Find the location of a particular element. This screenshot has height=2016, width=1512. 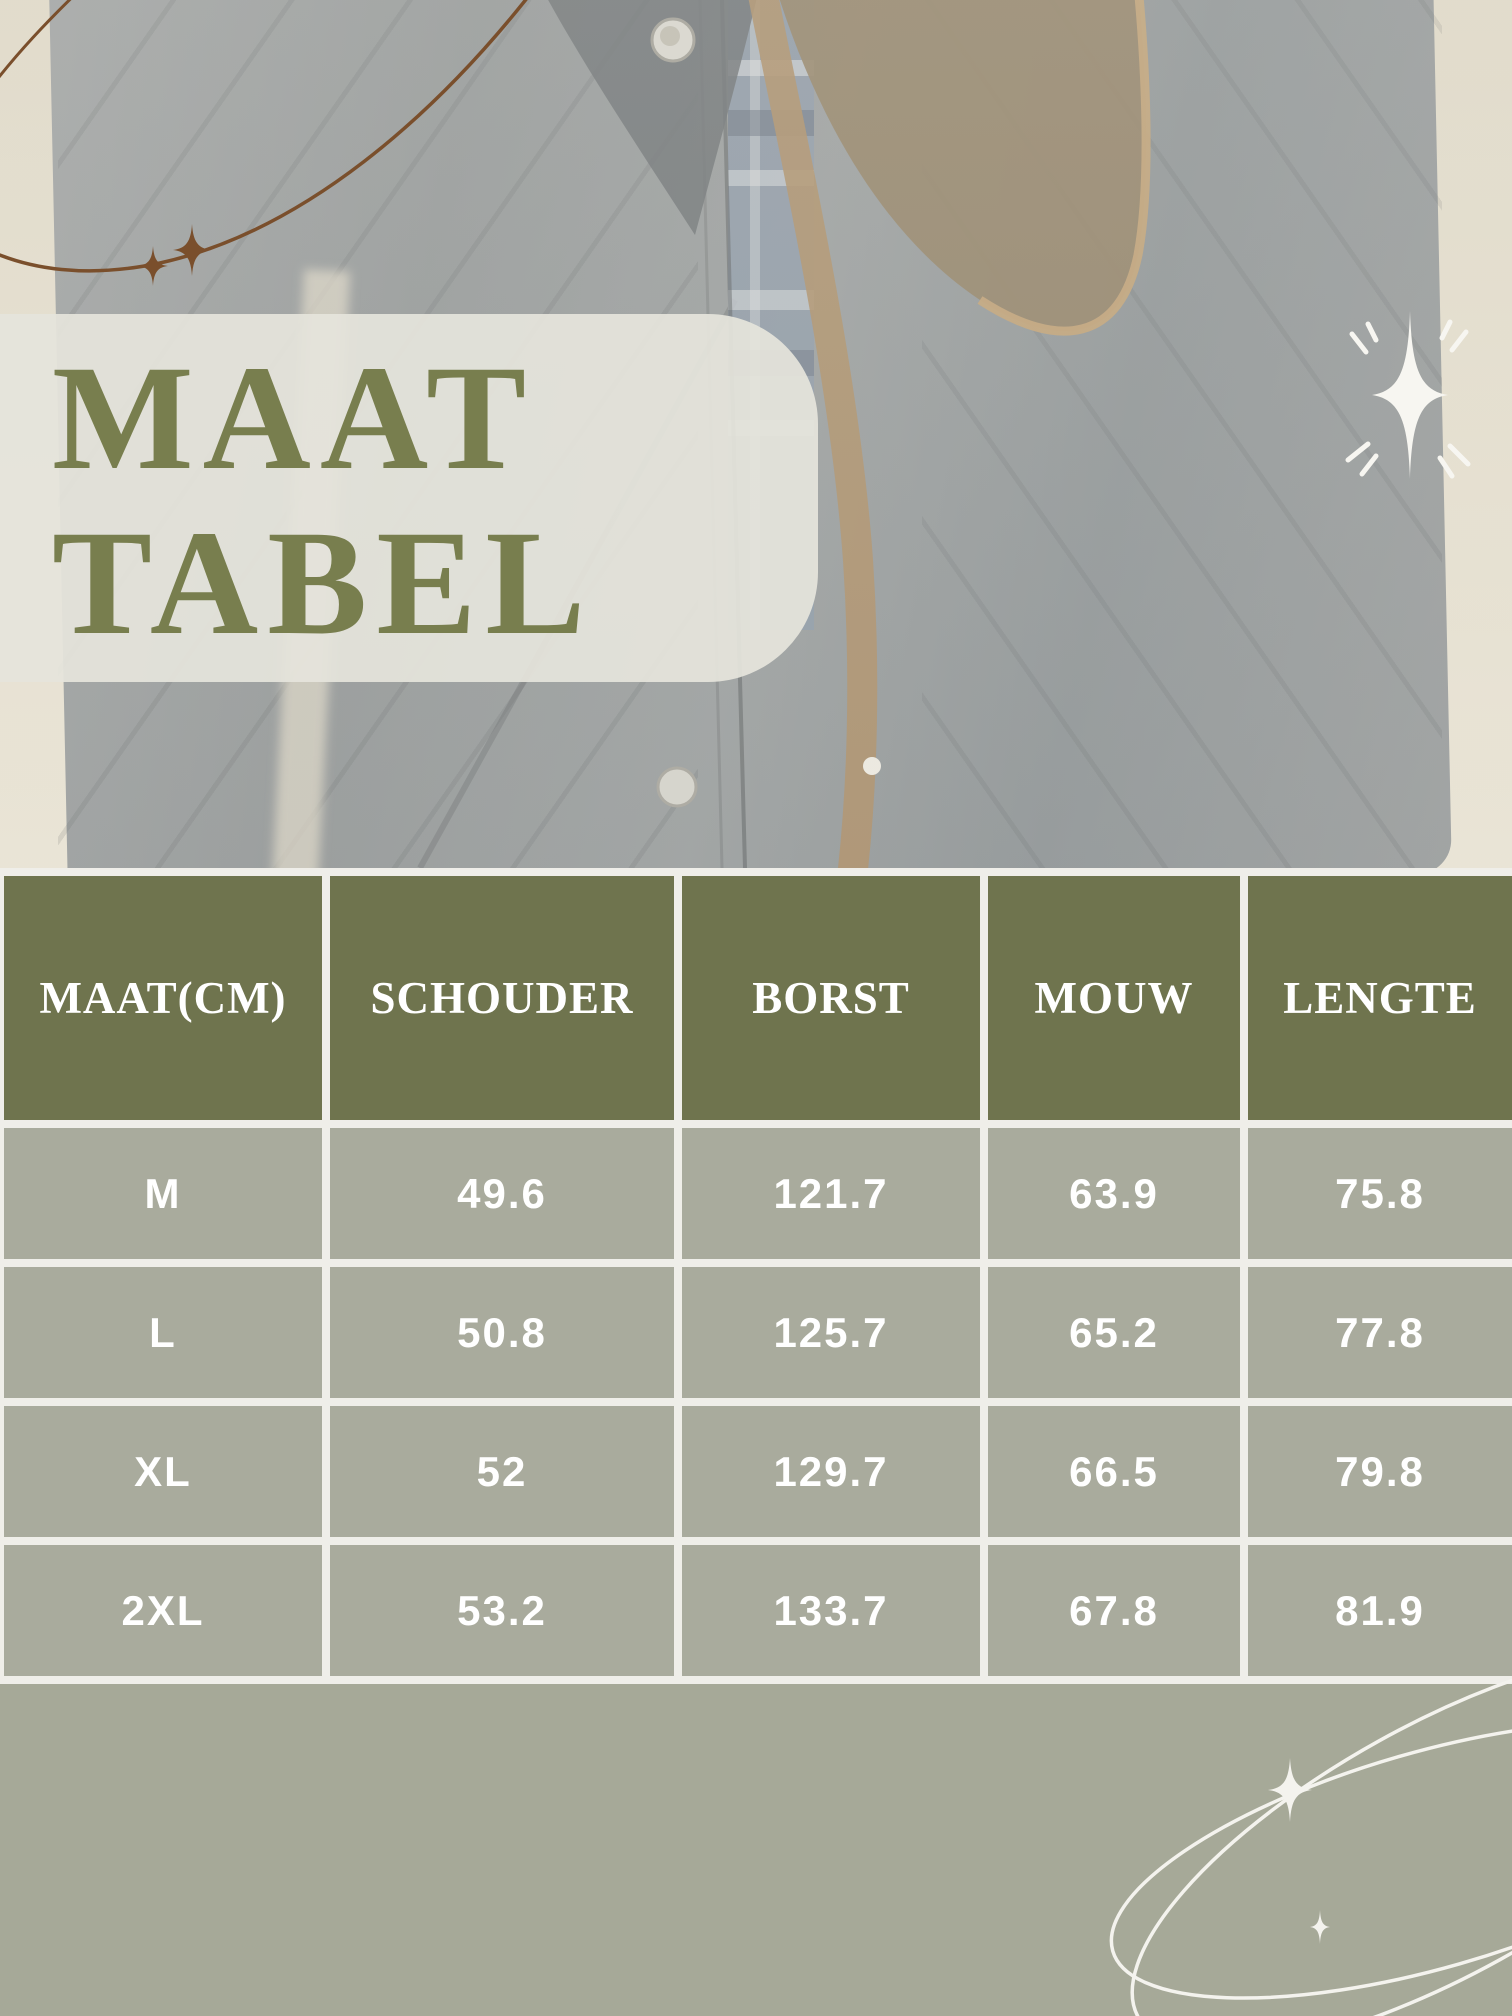

column-header-borst: BORST is located at coordinates (831, 998).